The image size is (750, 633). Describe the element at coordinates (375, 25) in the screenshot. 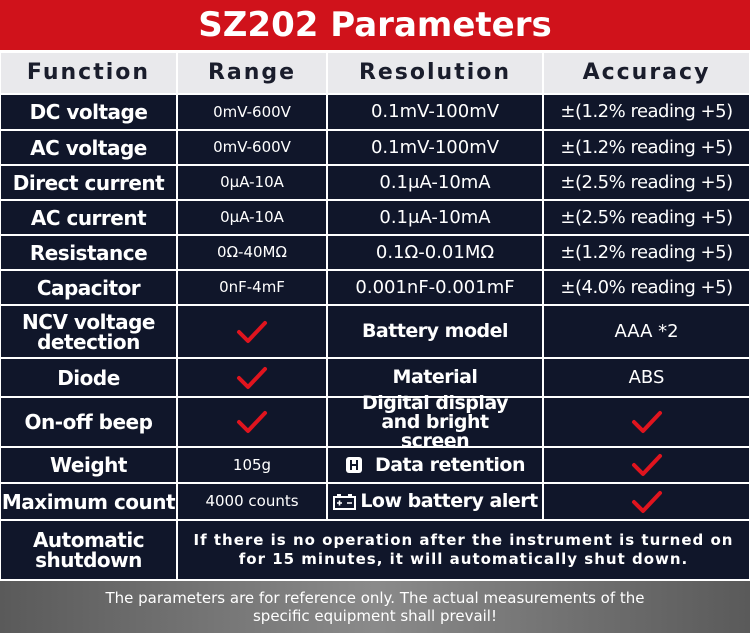

I see `title: SZ202 Parameters` at that location.